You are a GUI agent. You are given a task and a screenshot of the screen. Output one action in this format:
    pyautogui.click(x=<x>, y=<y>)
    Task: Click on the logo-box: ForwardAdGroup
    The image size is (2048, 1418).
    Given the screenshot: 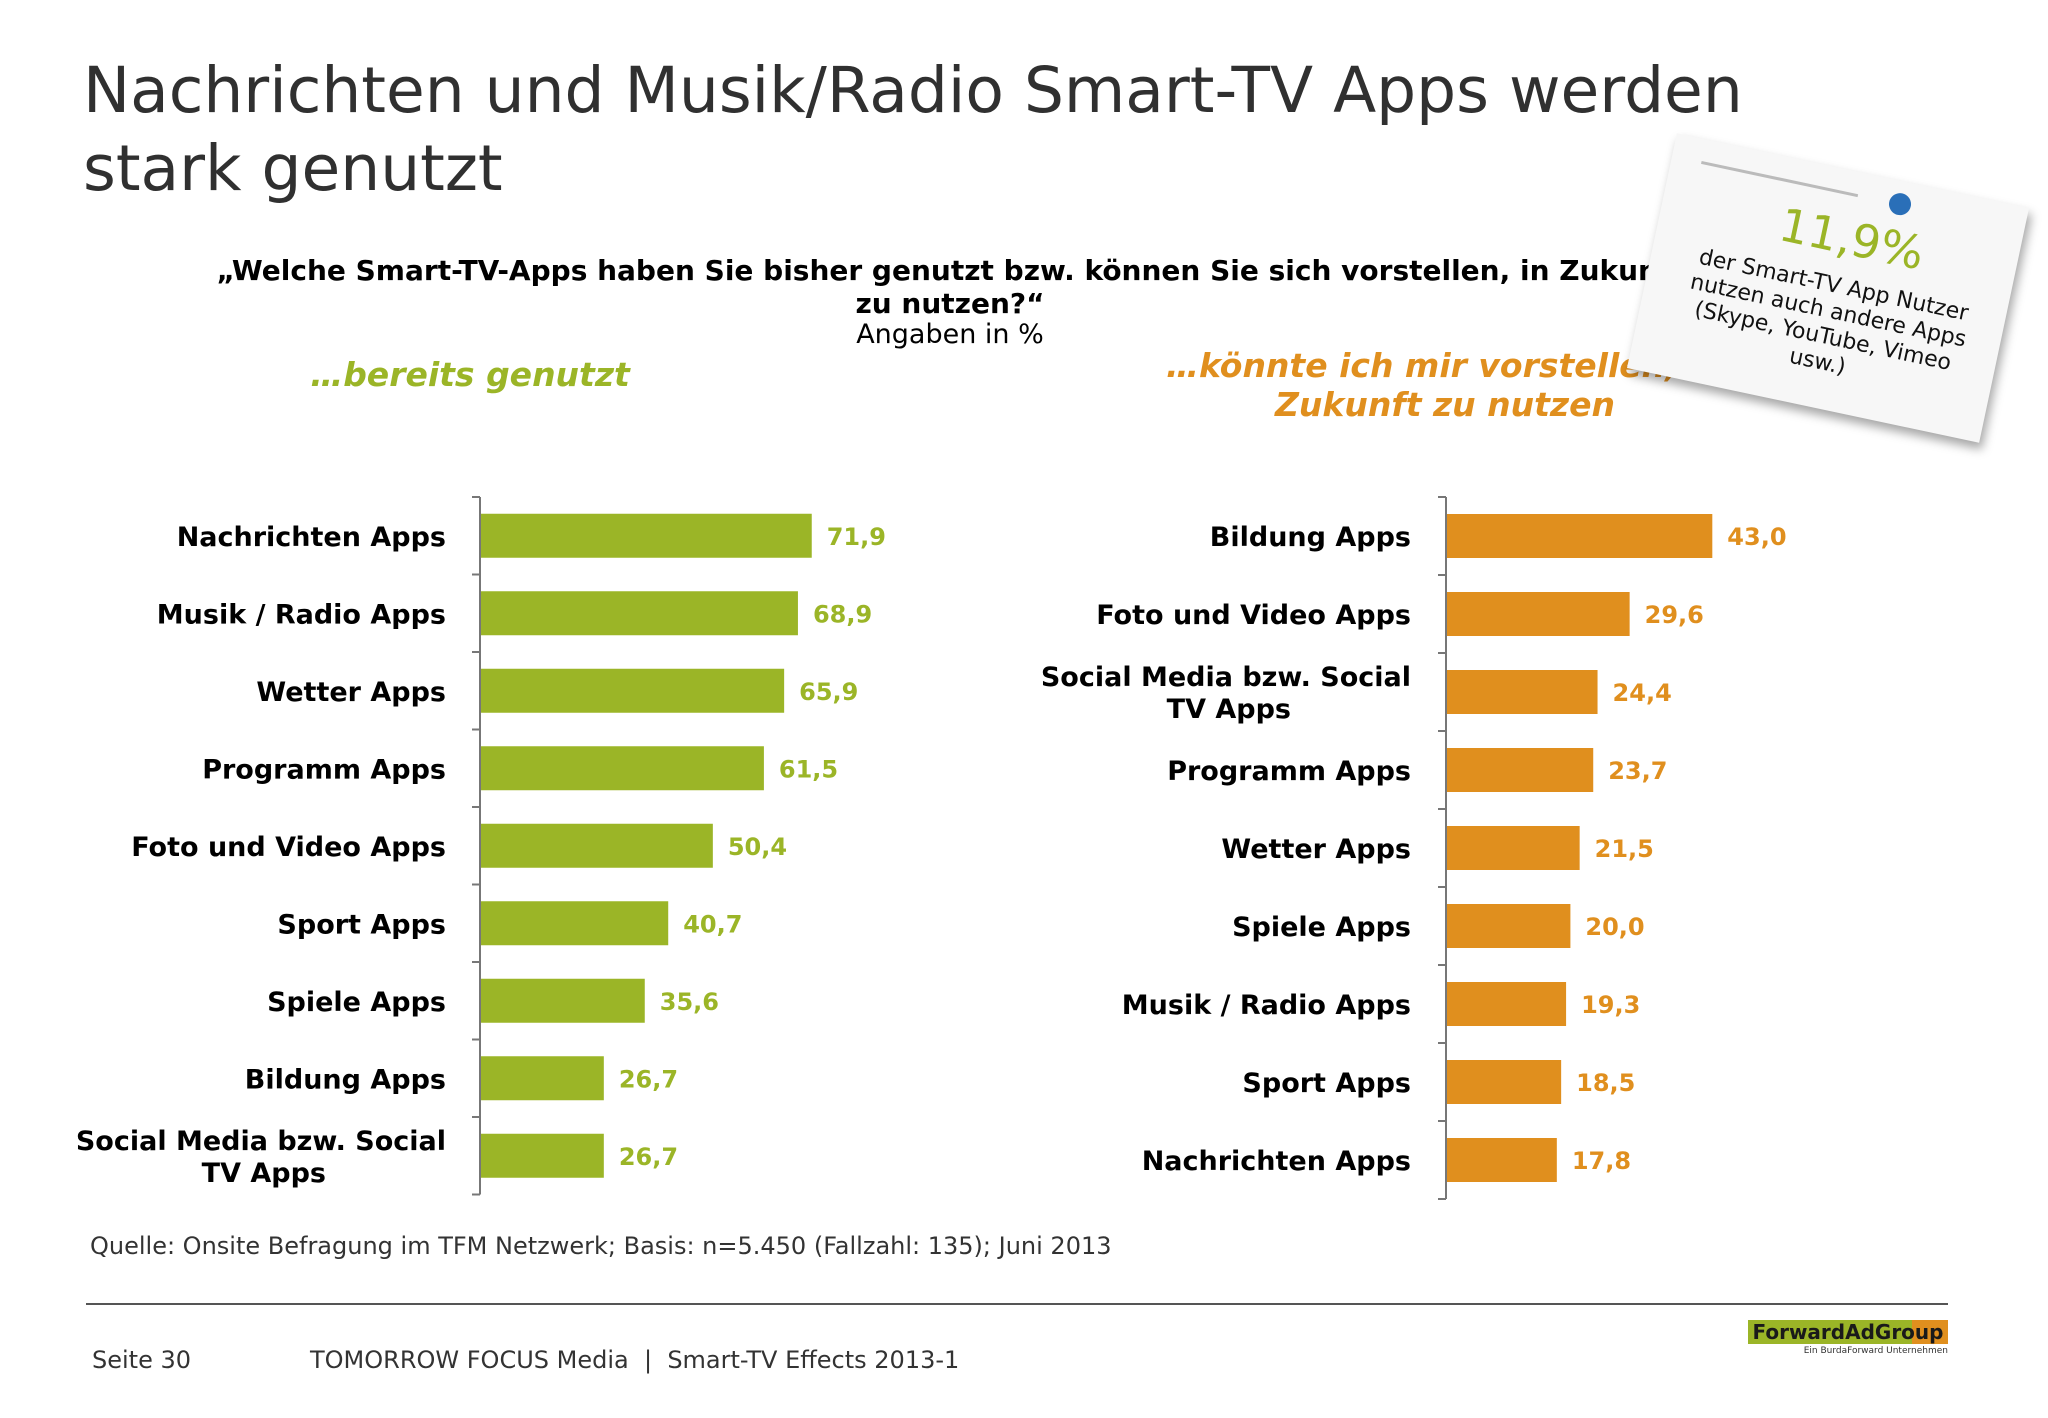 What is the action you would take?
    pyautogui.click(x=1848, y=1332)
    